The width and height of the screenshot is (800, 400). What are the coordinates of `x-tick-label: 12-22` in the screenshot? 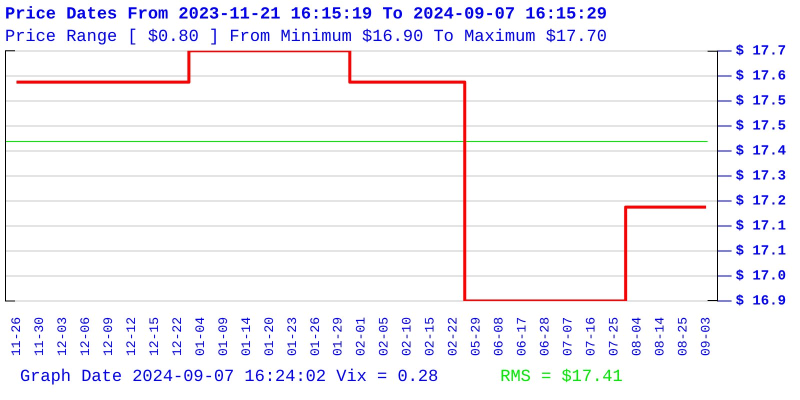 It's located at (177, 336).